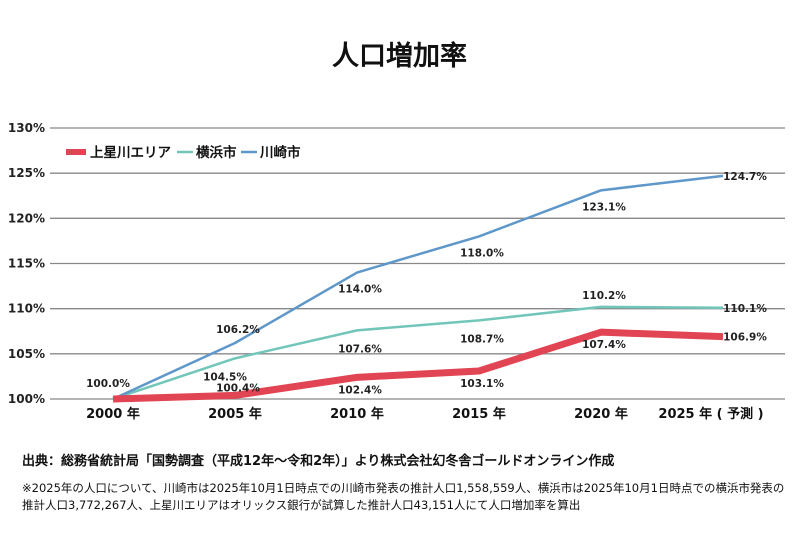 The width and height of the screenshot is (799, 533). What do you see at coordinates (479, 414) in the screenshot?
I see `x-tick-label: 2015 年` at bounding box center [479, 414].